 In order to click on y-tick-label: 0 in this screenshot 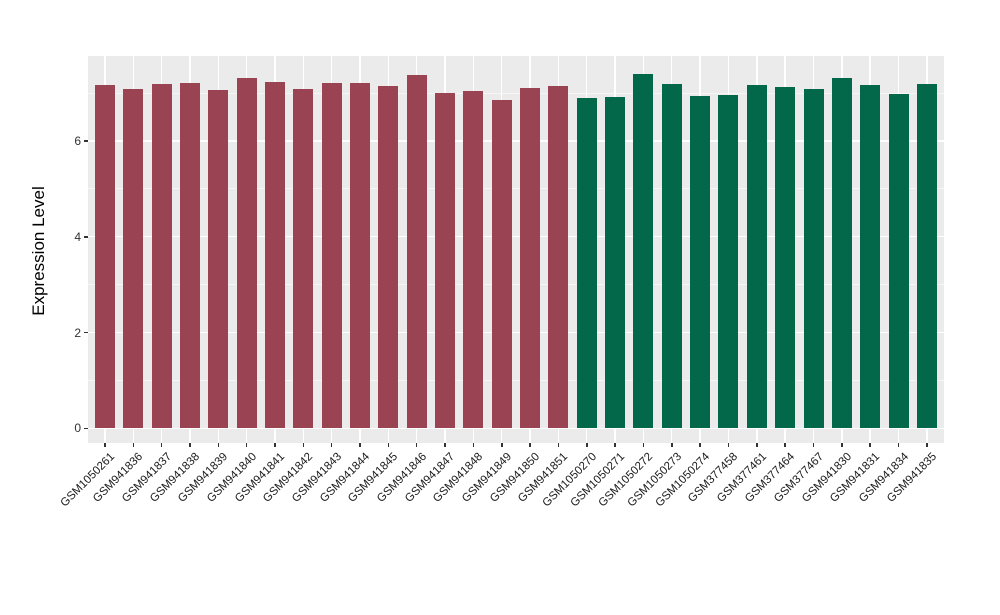, I will do `click(77, 428)`.